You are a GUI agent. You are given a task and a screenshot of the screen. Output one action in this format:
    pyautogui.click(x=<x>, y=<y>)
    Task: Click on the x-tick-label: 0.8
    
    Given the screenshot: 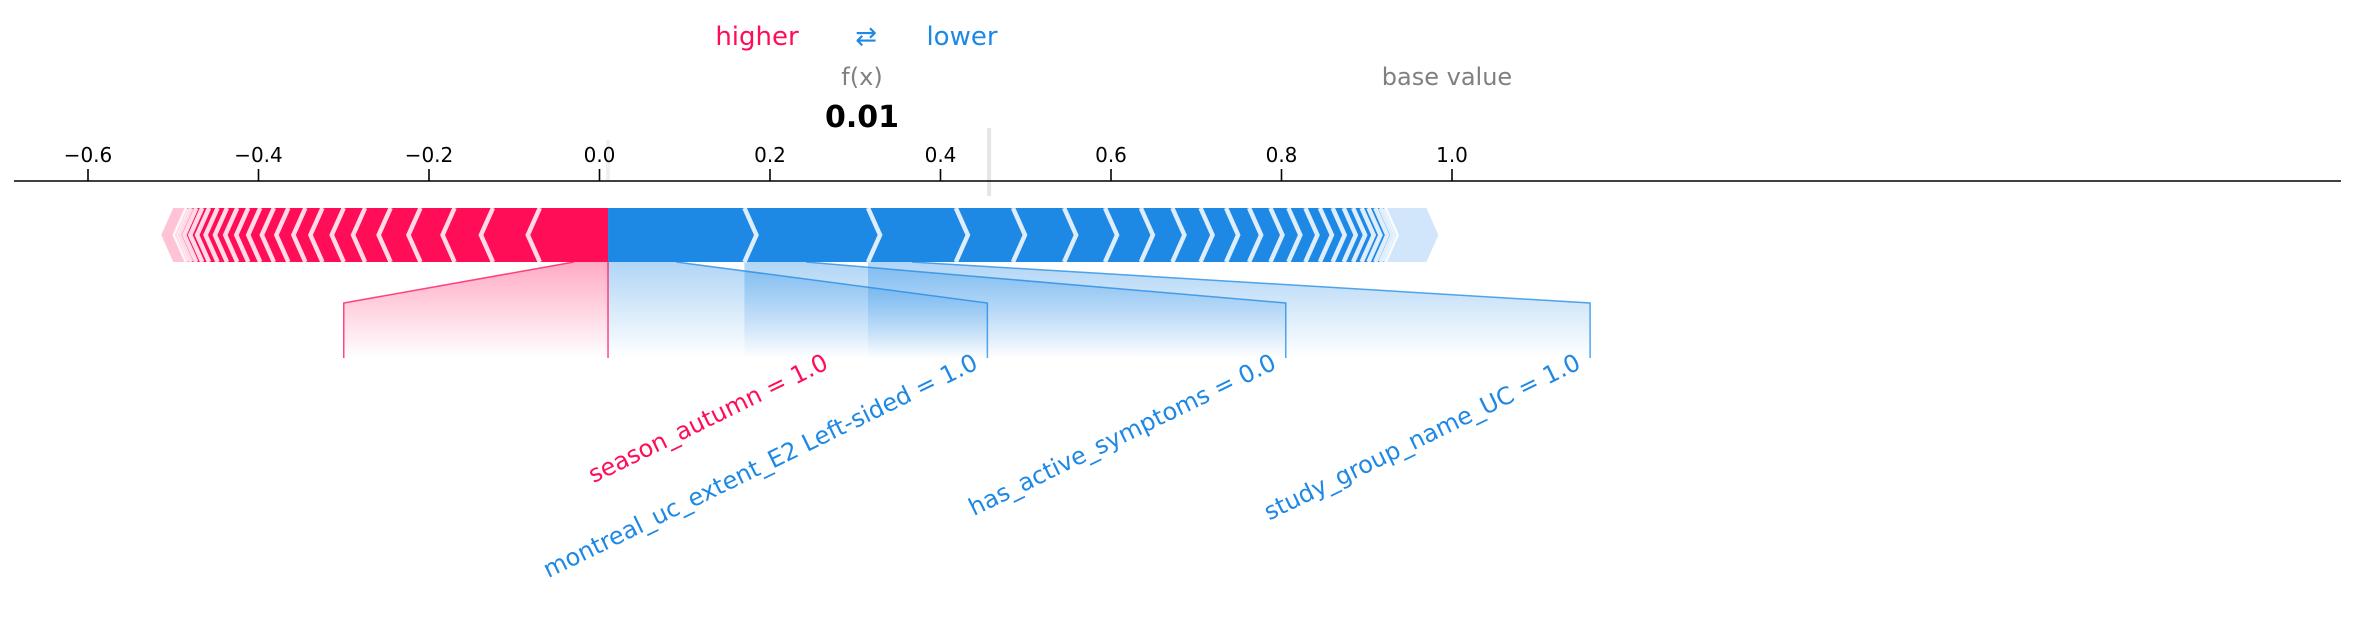 What is the action you would take?
    pyautogui.click(x=1282, y=155)
    